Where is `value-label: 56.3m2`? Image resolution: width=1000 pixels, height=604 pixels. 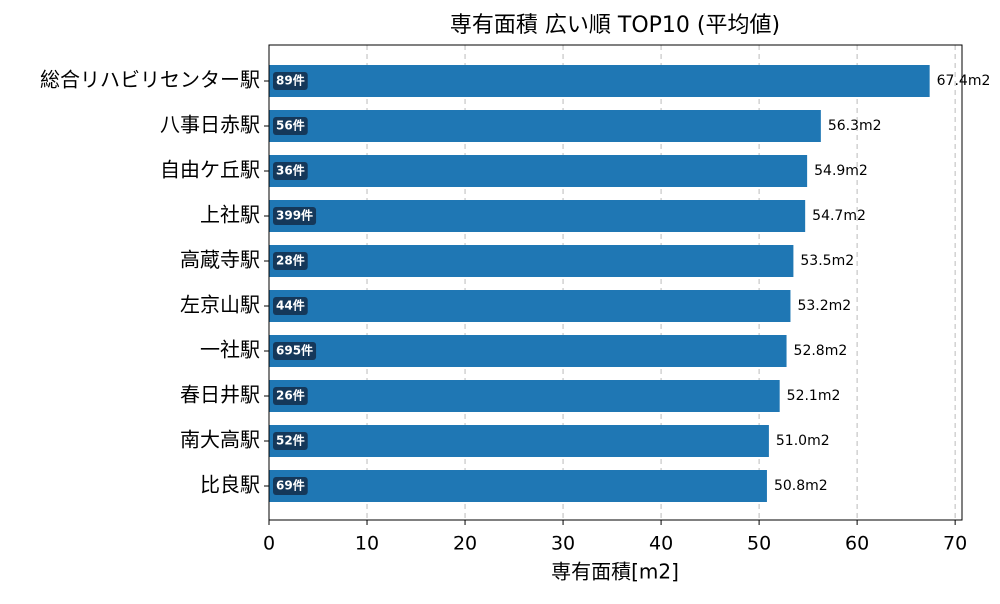
value-label: 56.3m2 is located at coordinates (855, 126).